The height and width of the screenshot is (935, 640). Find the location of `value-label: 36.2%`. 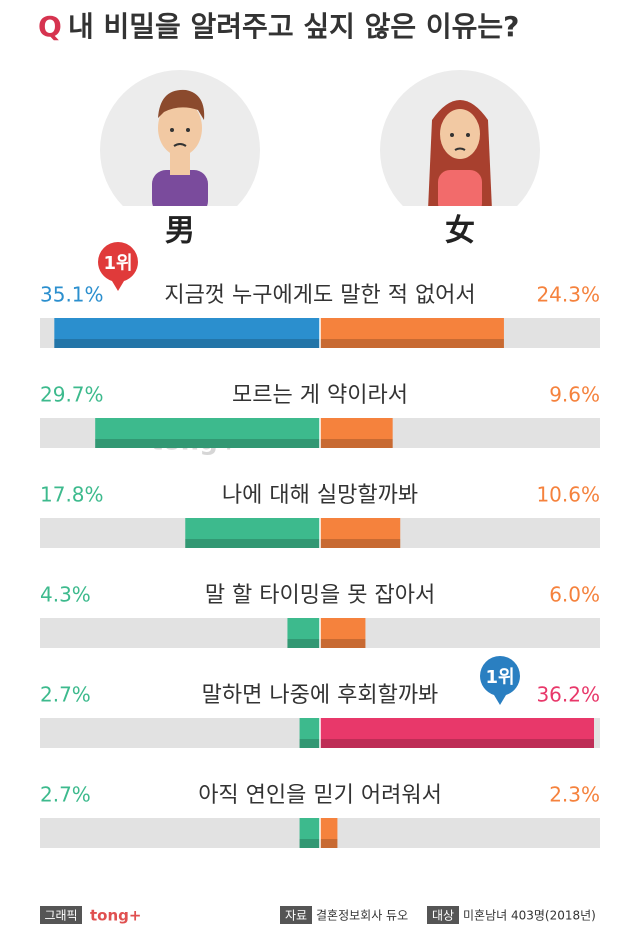

value-label: 36.2% is located at coordinates (568, 695).